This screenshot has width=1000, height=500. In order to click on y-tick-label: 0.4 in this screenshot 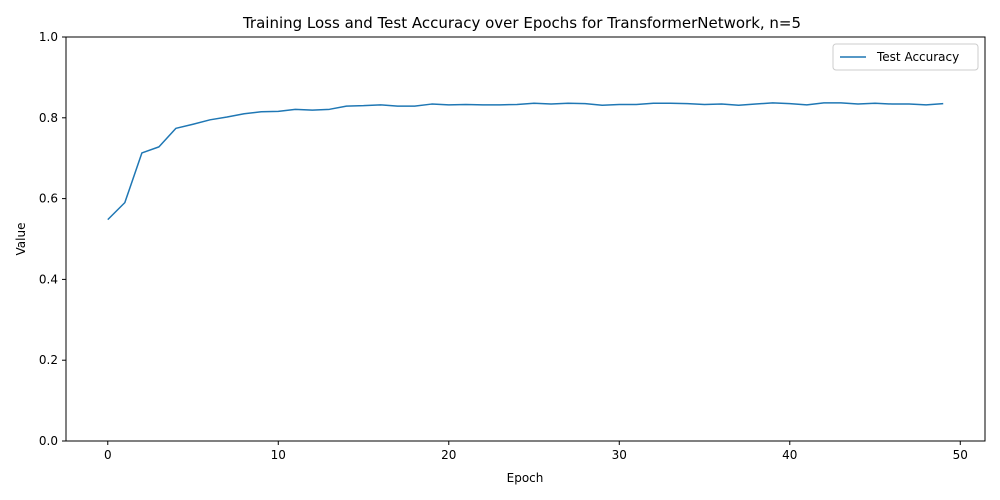, I will do `click(48, 279)`.